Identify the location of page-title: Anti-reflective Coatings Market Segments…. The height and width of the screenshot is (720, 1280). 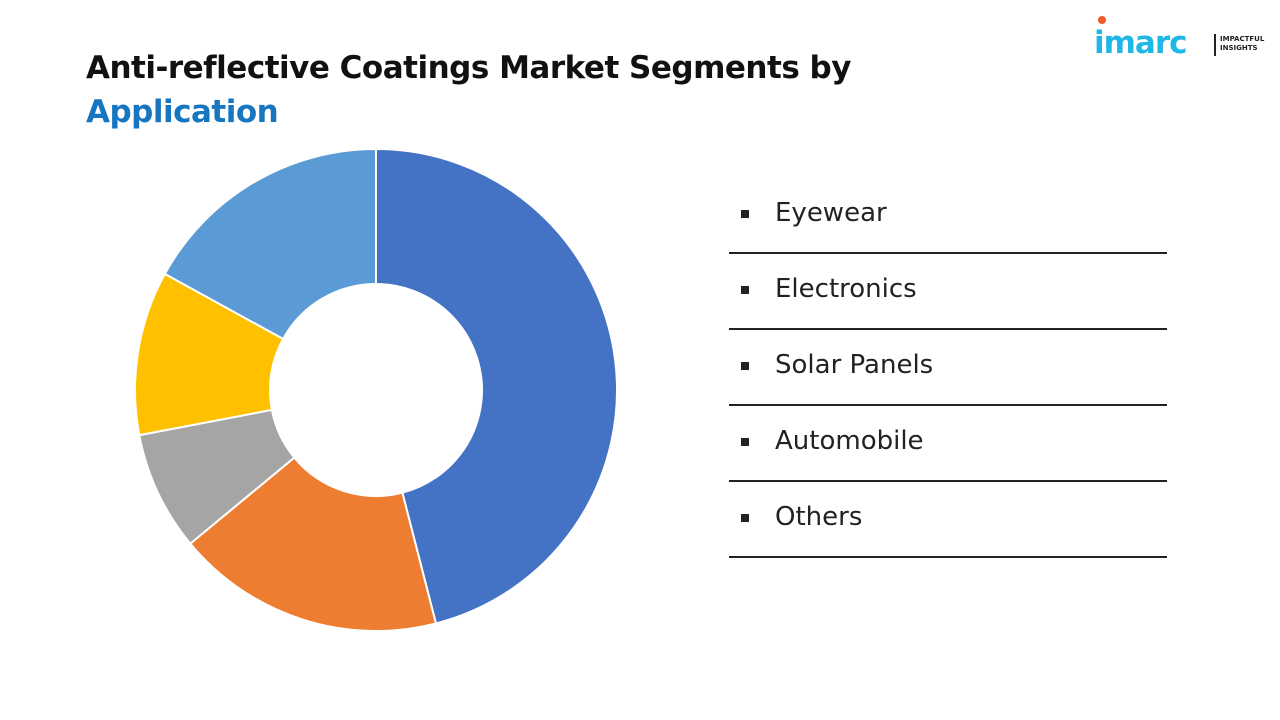
(468, 90).